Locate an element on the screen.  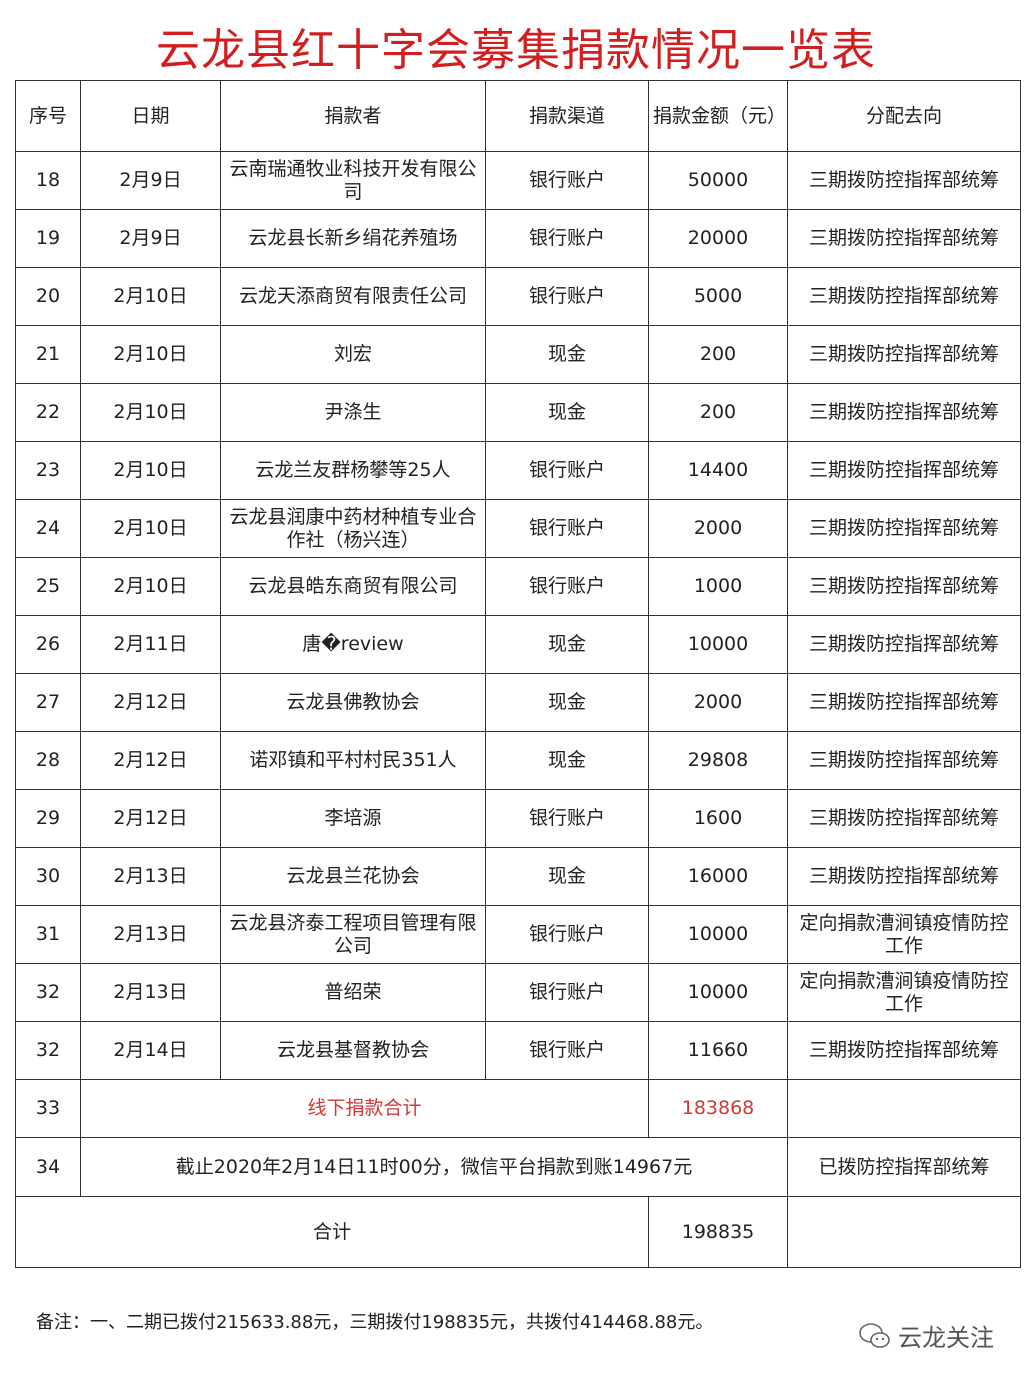
cell-amount: 50000 is located at coordinates (718, 180).